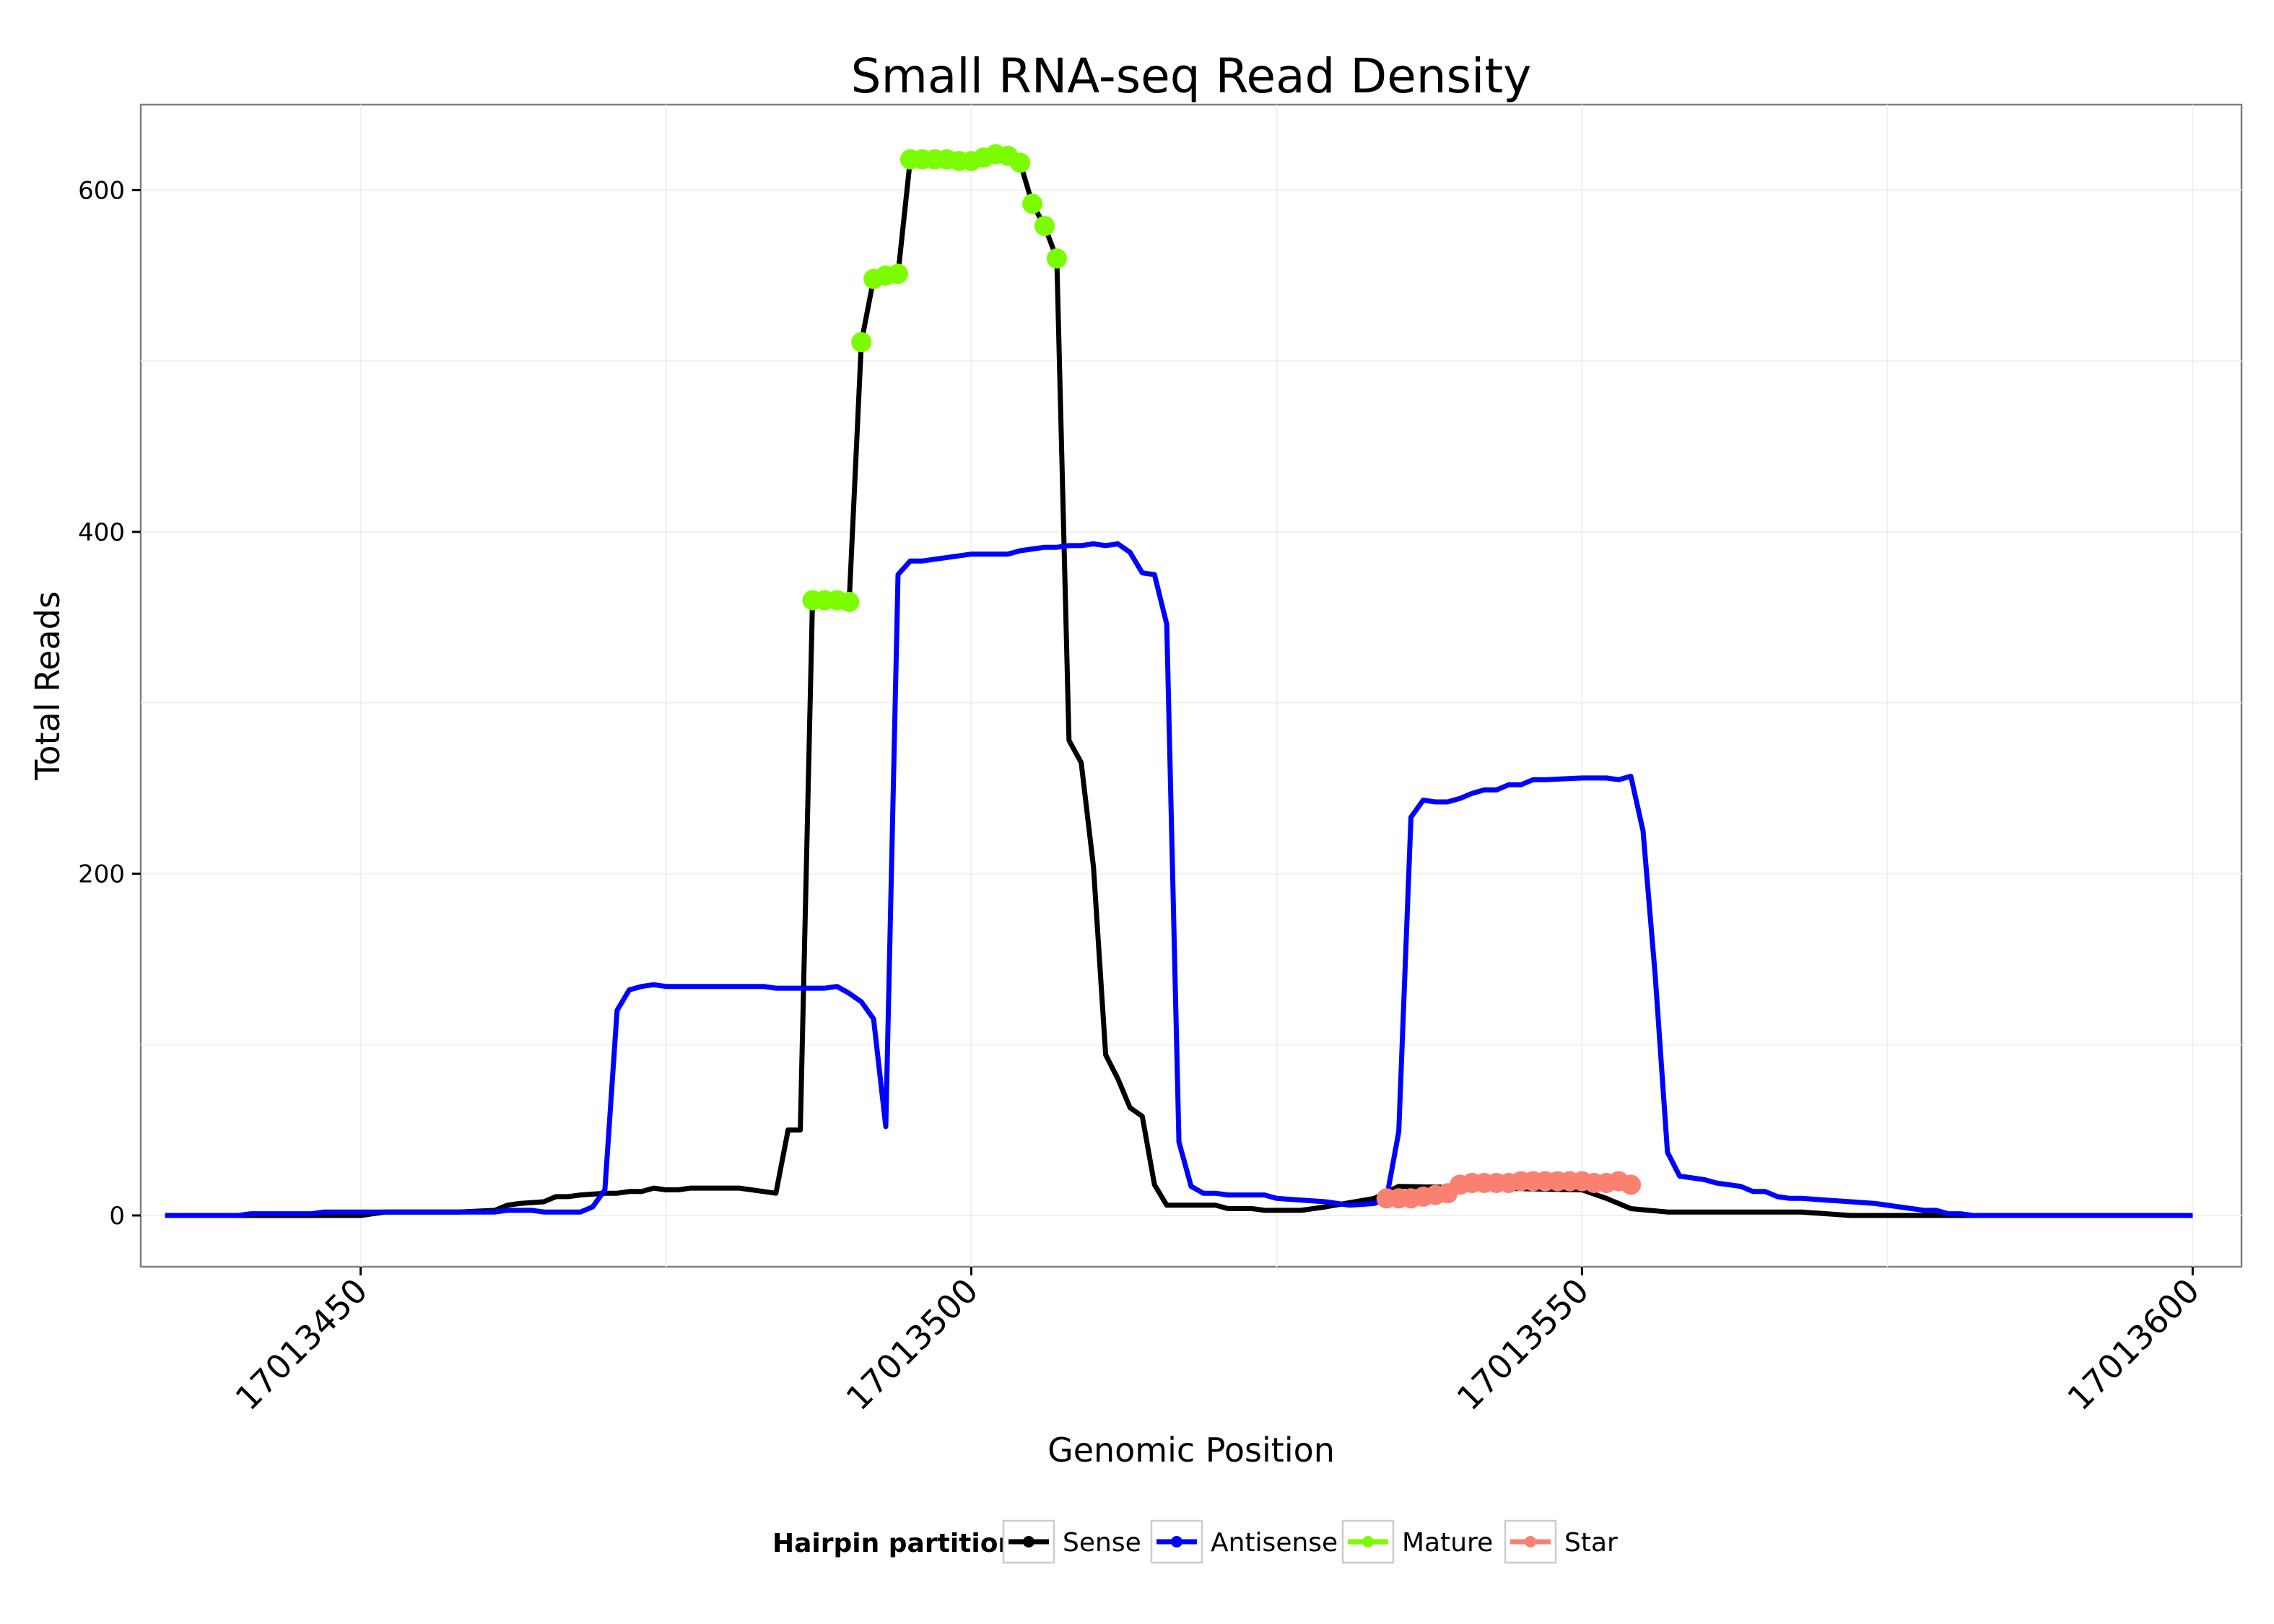 This screenshot has width=2274, height=1624. I want to click on y-axis-title: Total Reads, so click(48, 686).